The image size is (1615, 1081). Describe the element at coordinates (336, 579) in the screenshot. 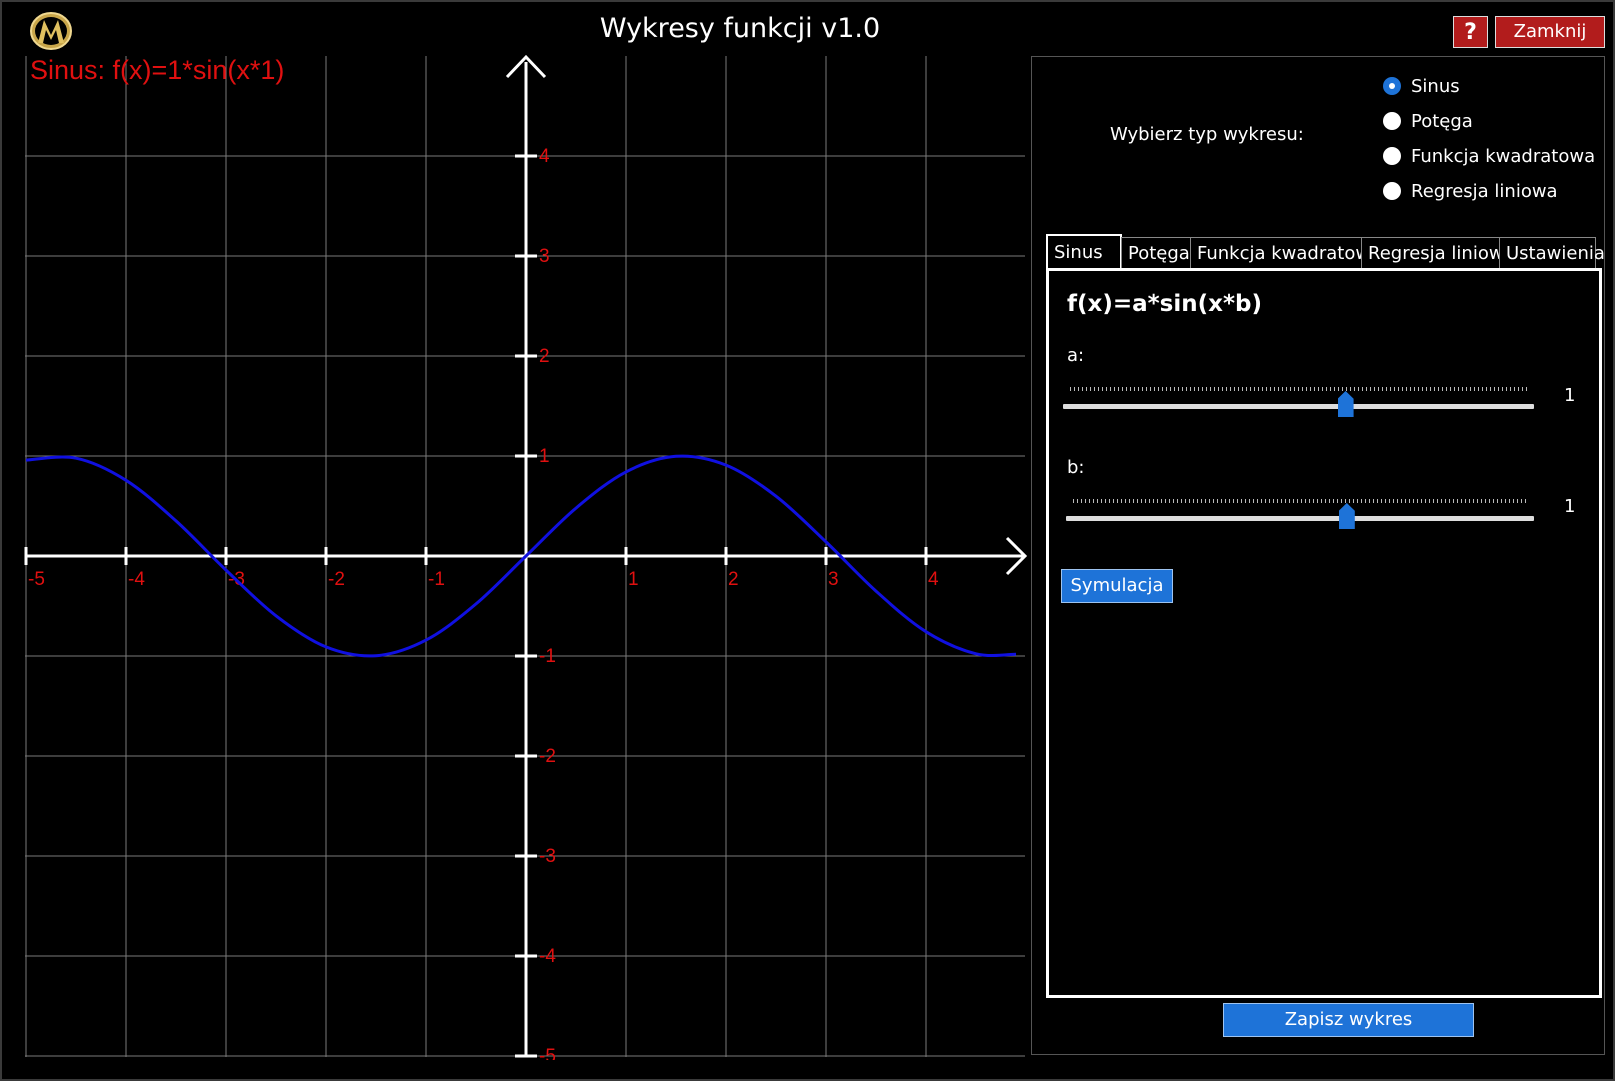

I see `x-tick-label: -2` at that location.